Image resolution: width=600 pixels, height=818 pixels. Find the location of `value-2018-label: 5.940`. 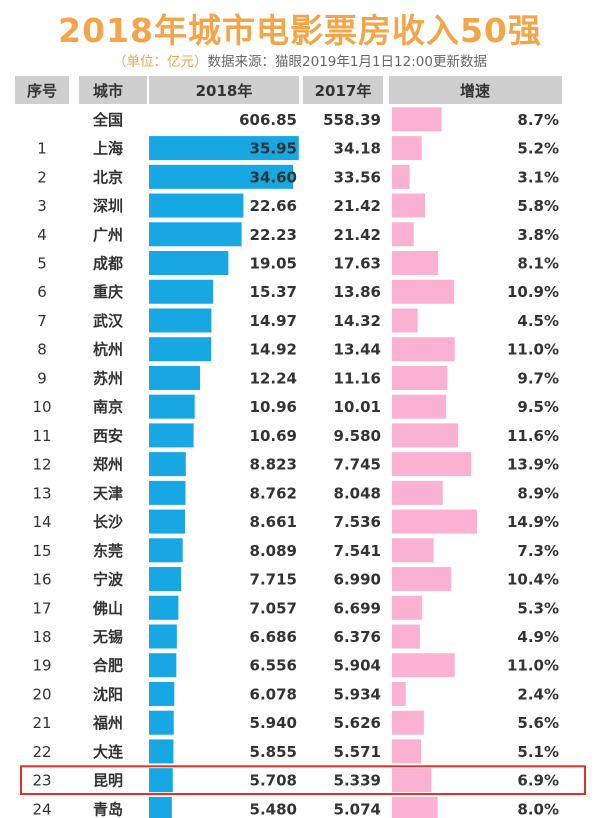

value-2018-label: 5.940 is located at coordinates (273, 723).